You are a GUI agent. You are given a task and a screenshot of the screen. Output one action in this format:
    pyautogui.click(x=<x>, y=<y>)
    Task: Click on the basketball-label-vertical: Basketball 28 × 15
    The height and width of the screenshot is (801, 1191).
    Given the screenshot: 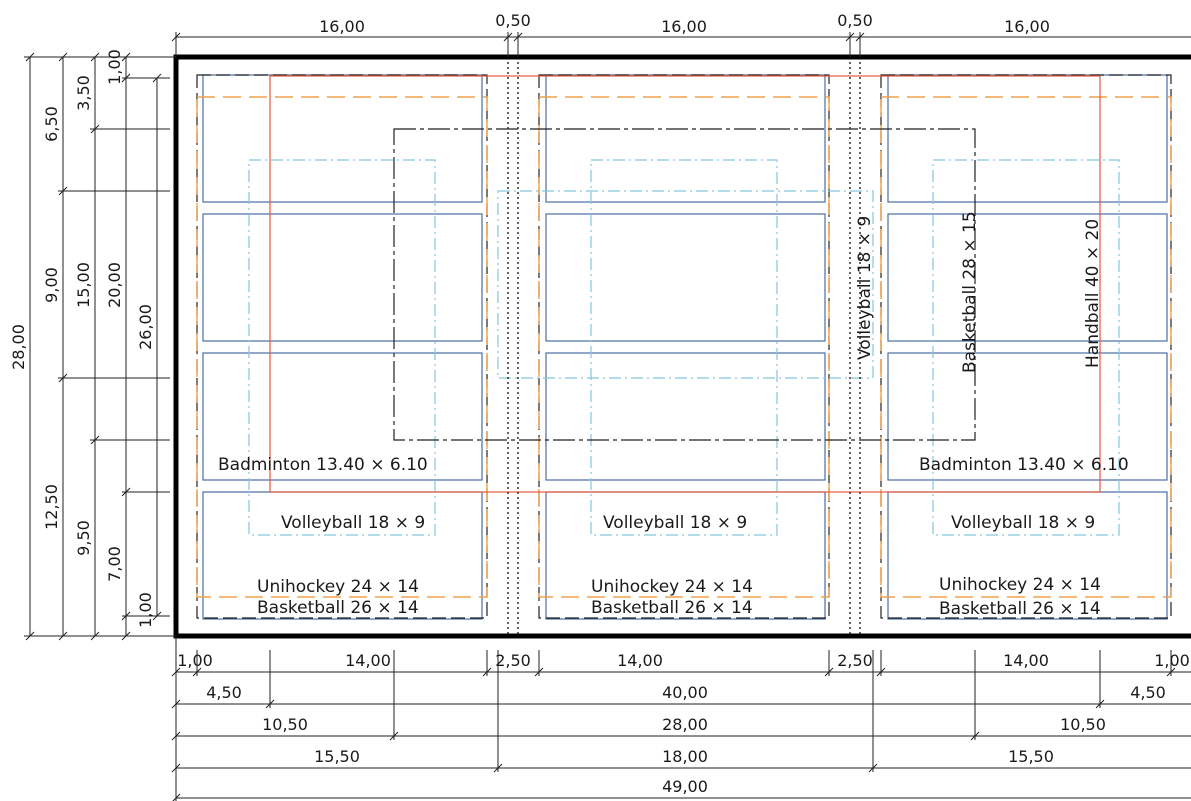 What is the action you would take?
    pyautogui.click(x=970, y=292)
    